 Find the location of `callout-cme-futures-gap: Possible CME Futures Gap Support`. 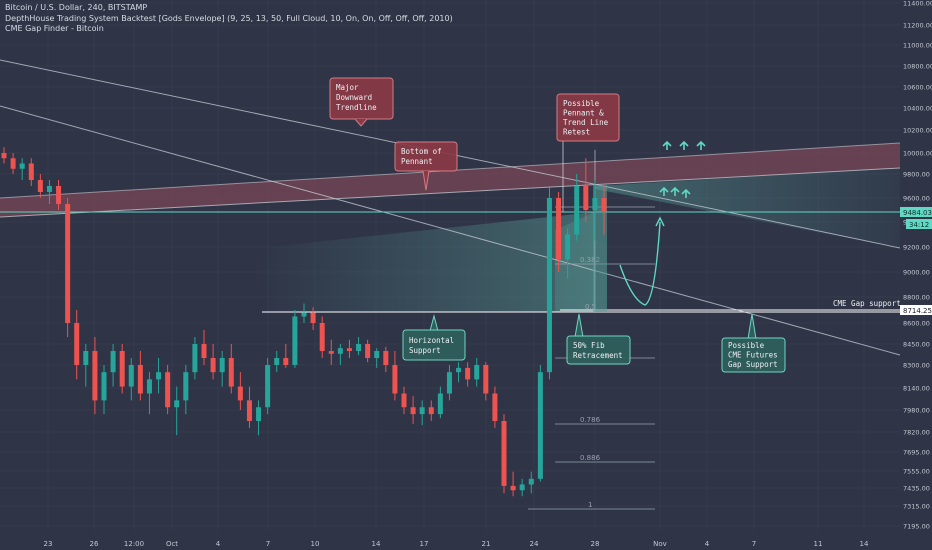

callout-cme-futures-gap: Possible CME Futures Gap Support is located at coordinates (753, 343).